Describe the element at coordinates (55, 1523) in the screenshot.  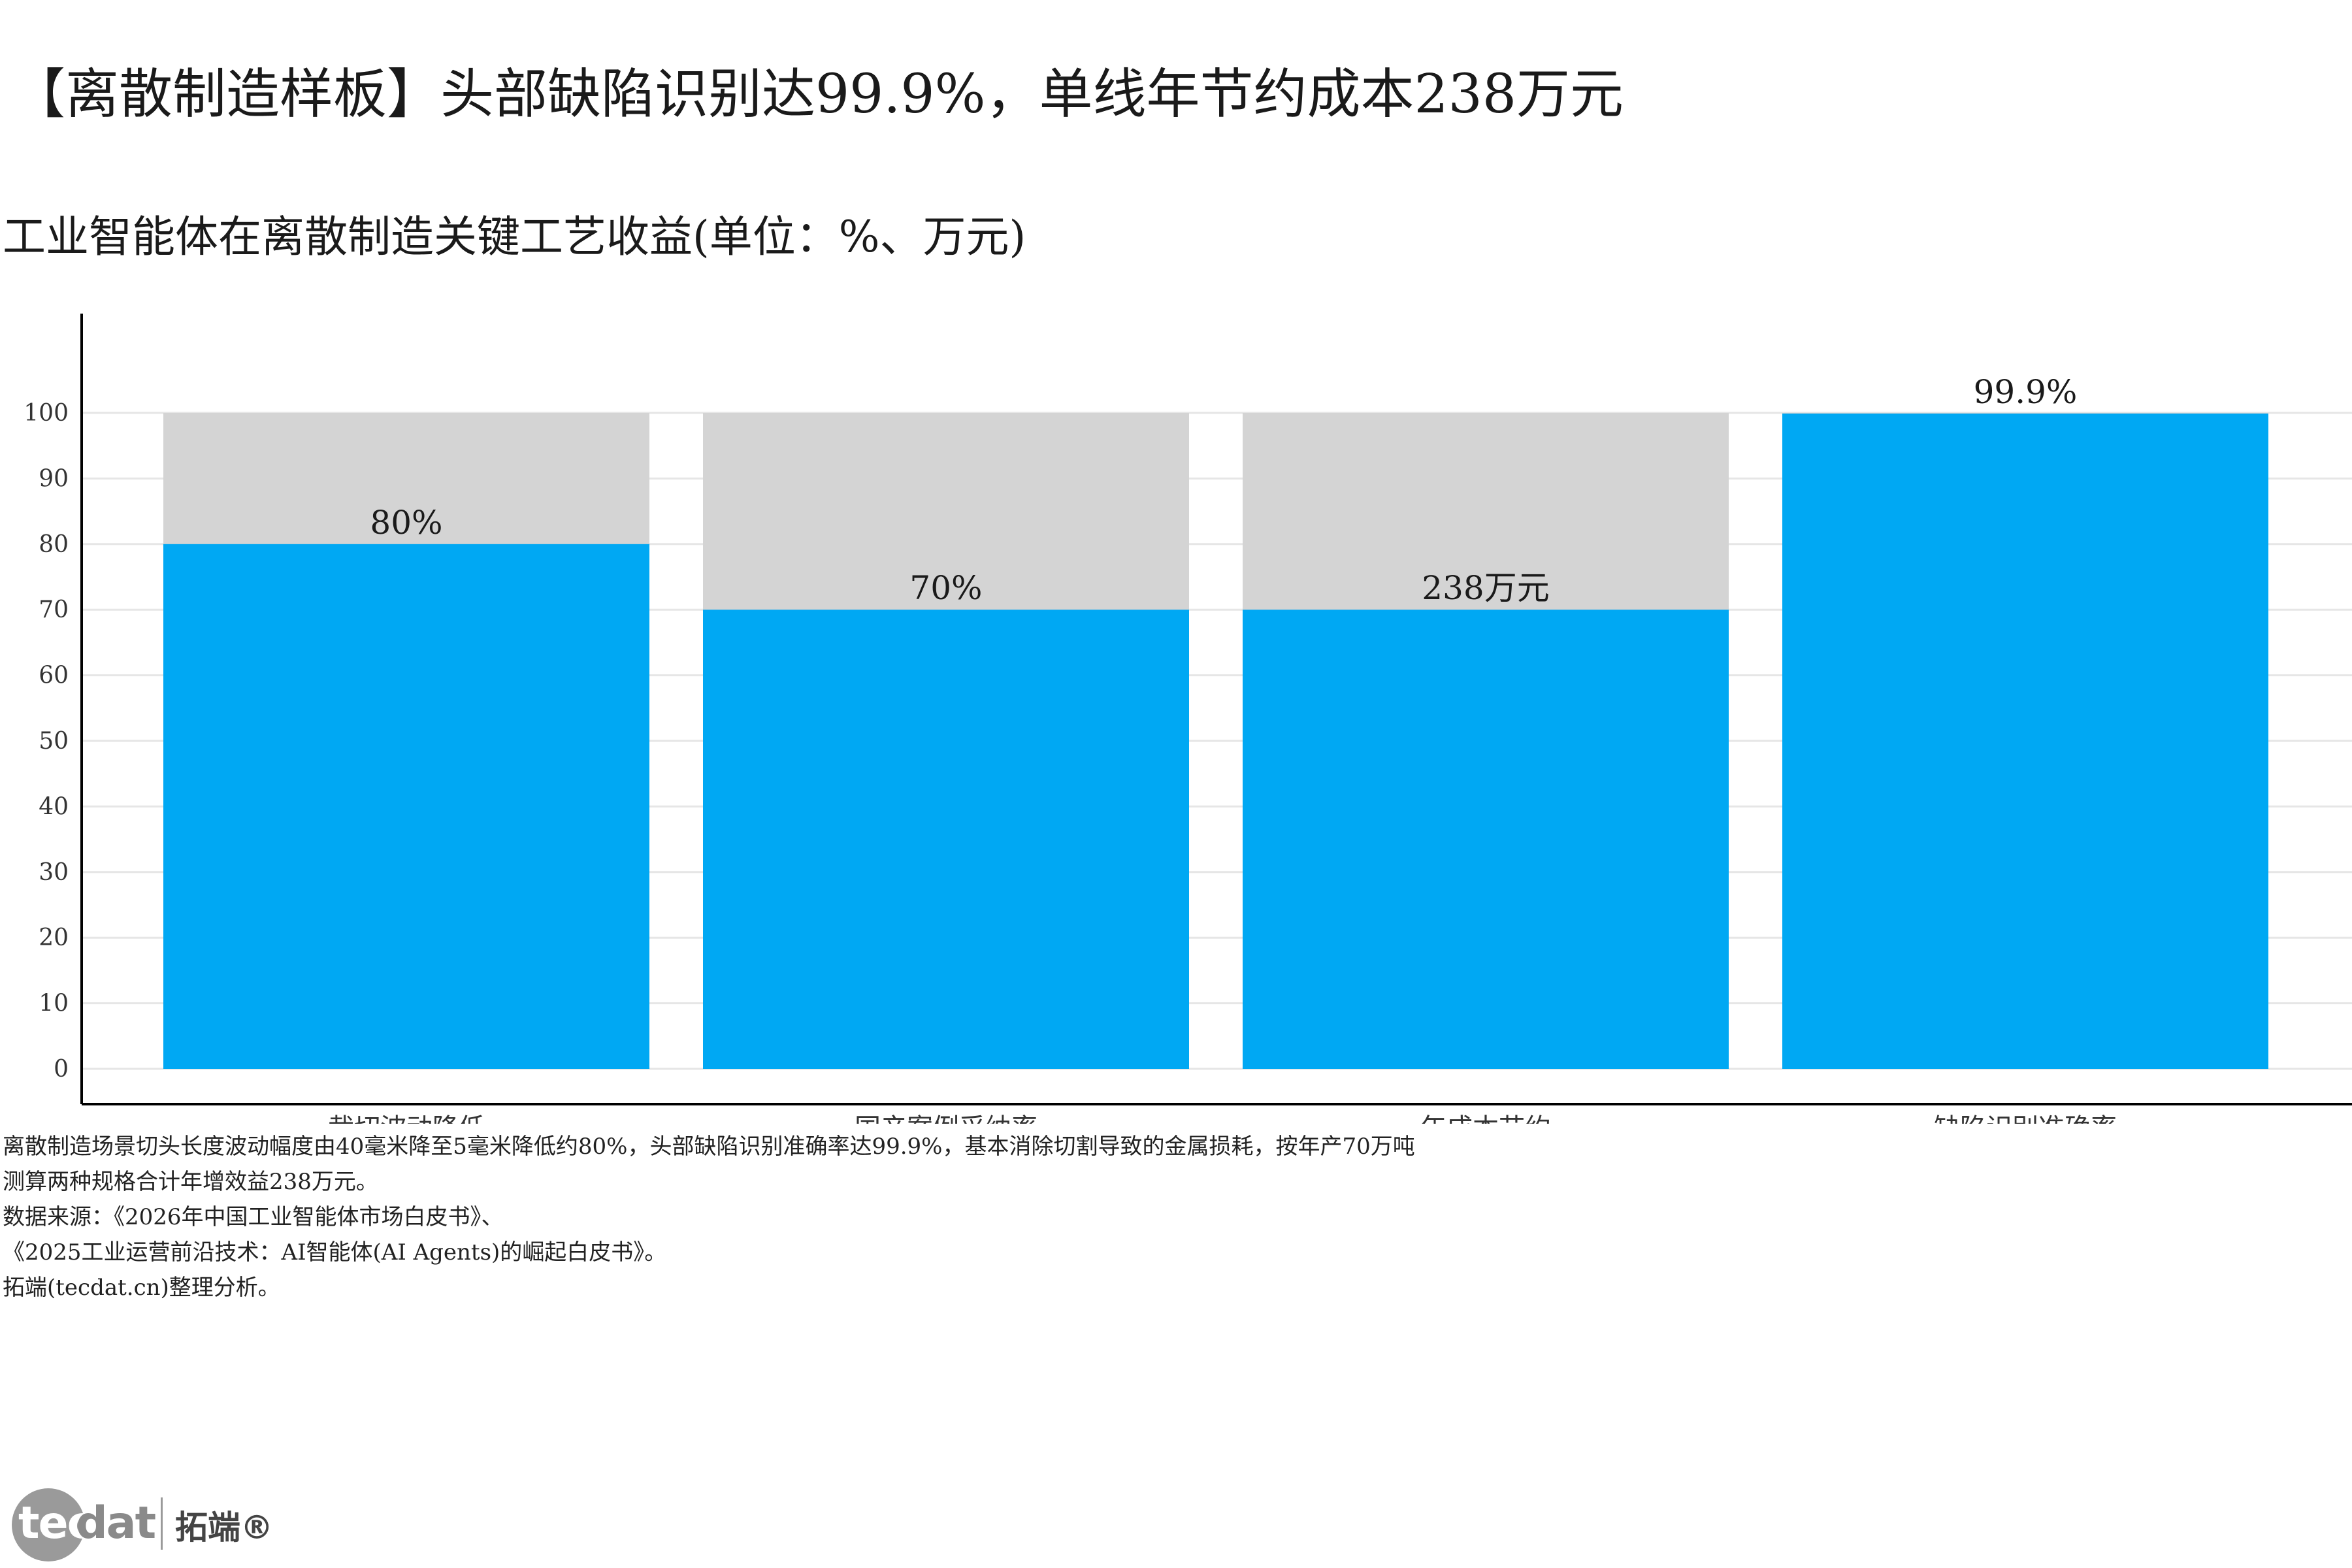
I see `logo-text-tec: tec` at that location.